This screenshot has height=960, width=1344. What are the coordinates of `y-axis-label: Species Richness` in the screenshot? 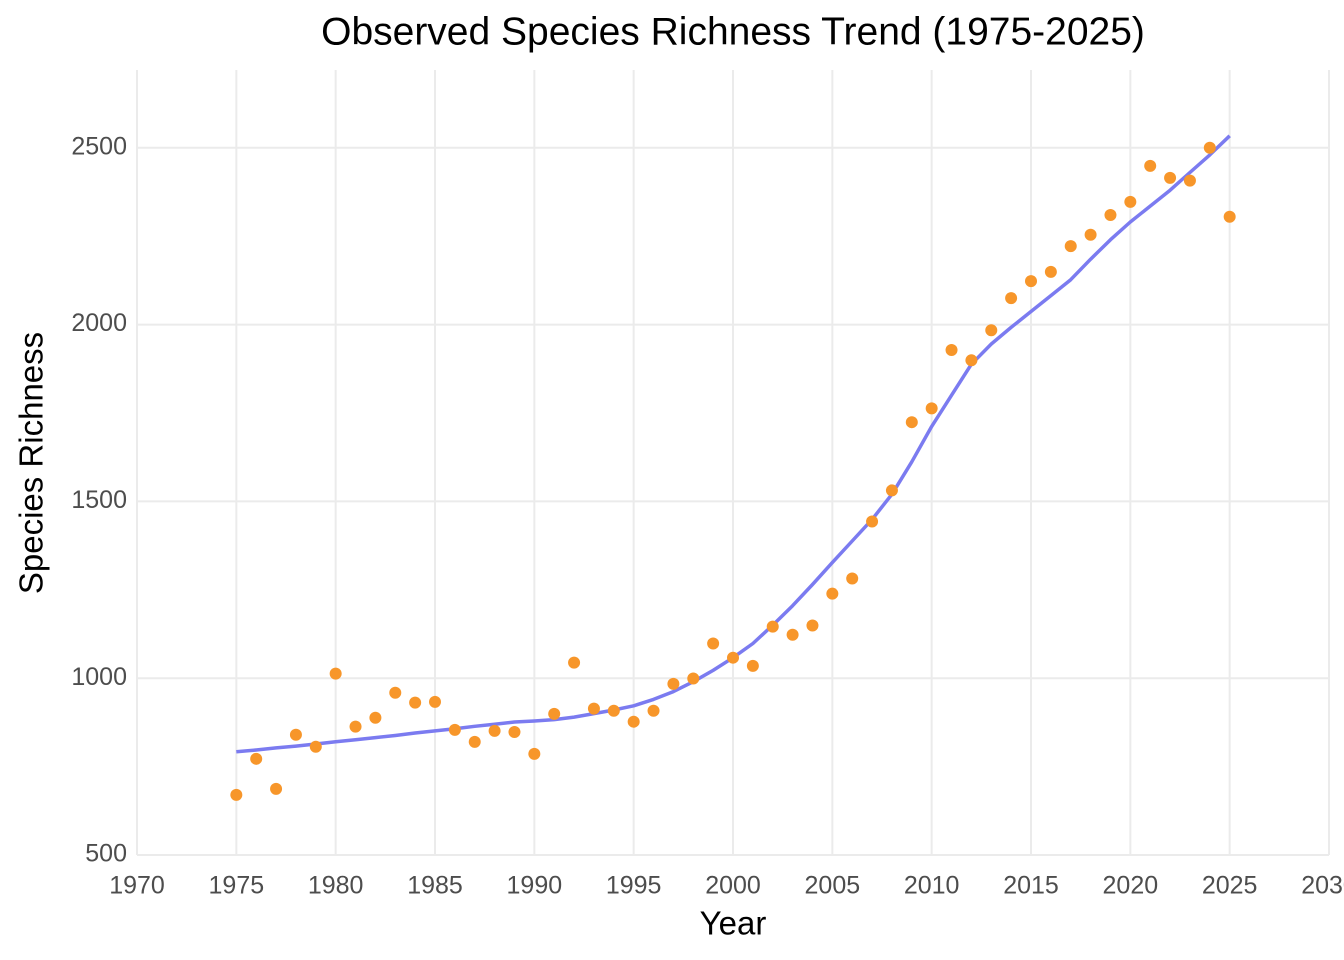 It's located at (31, 463).